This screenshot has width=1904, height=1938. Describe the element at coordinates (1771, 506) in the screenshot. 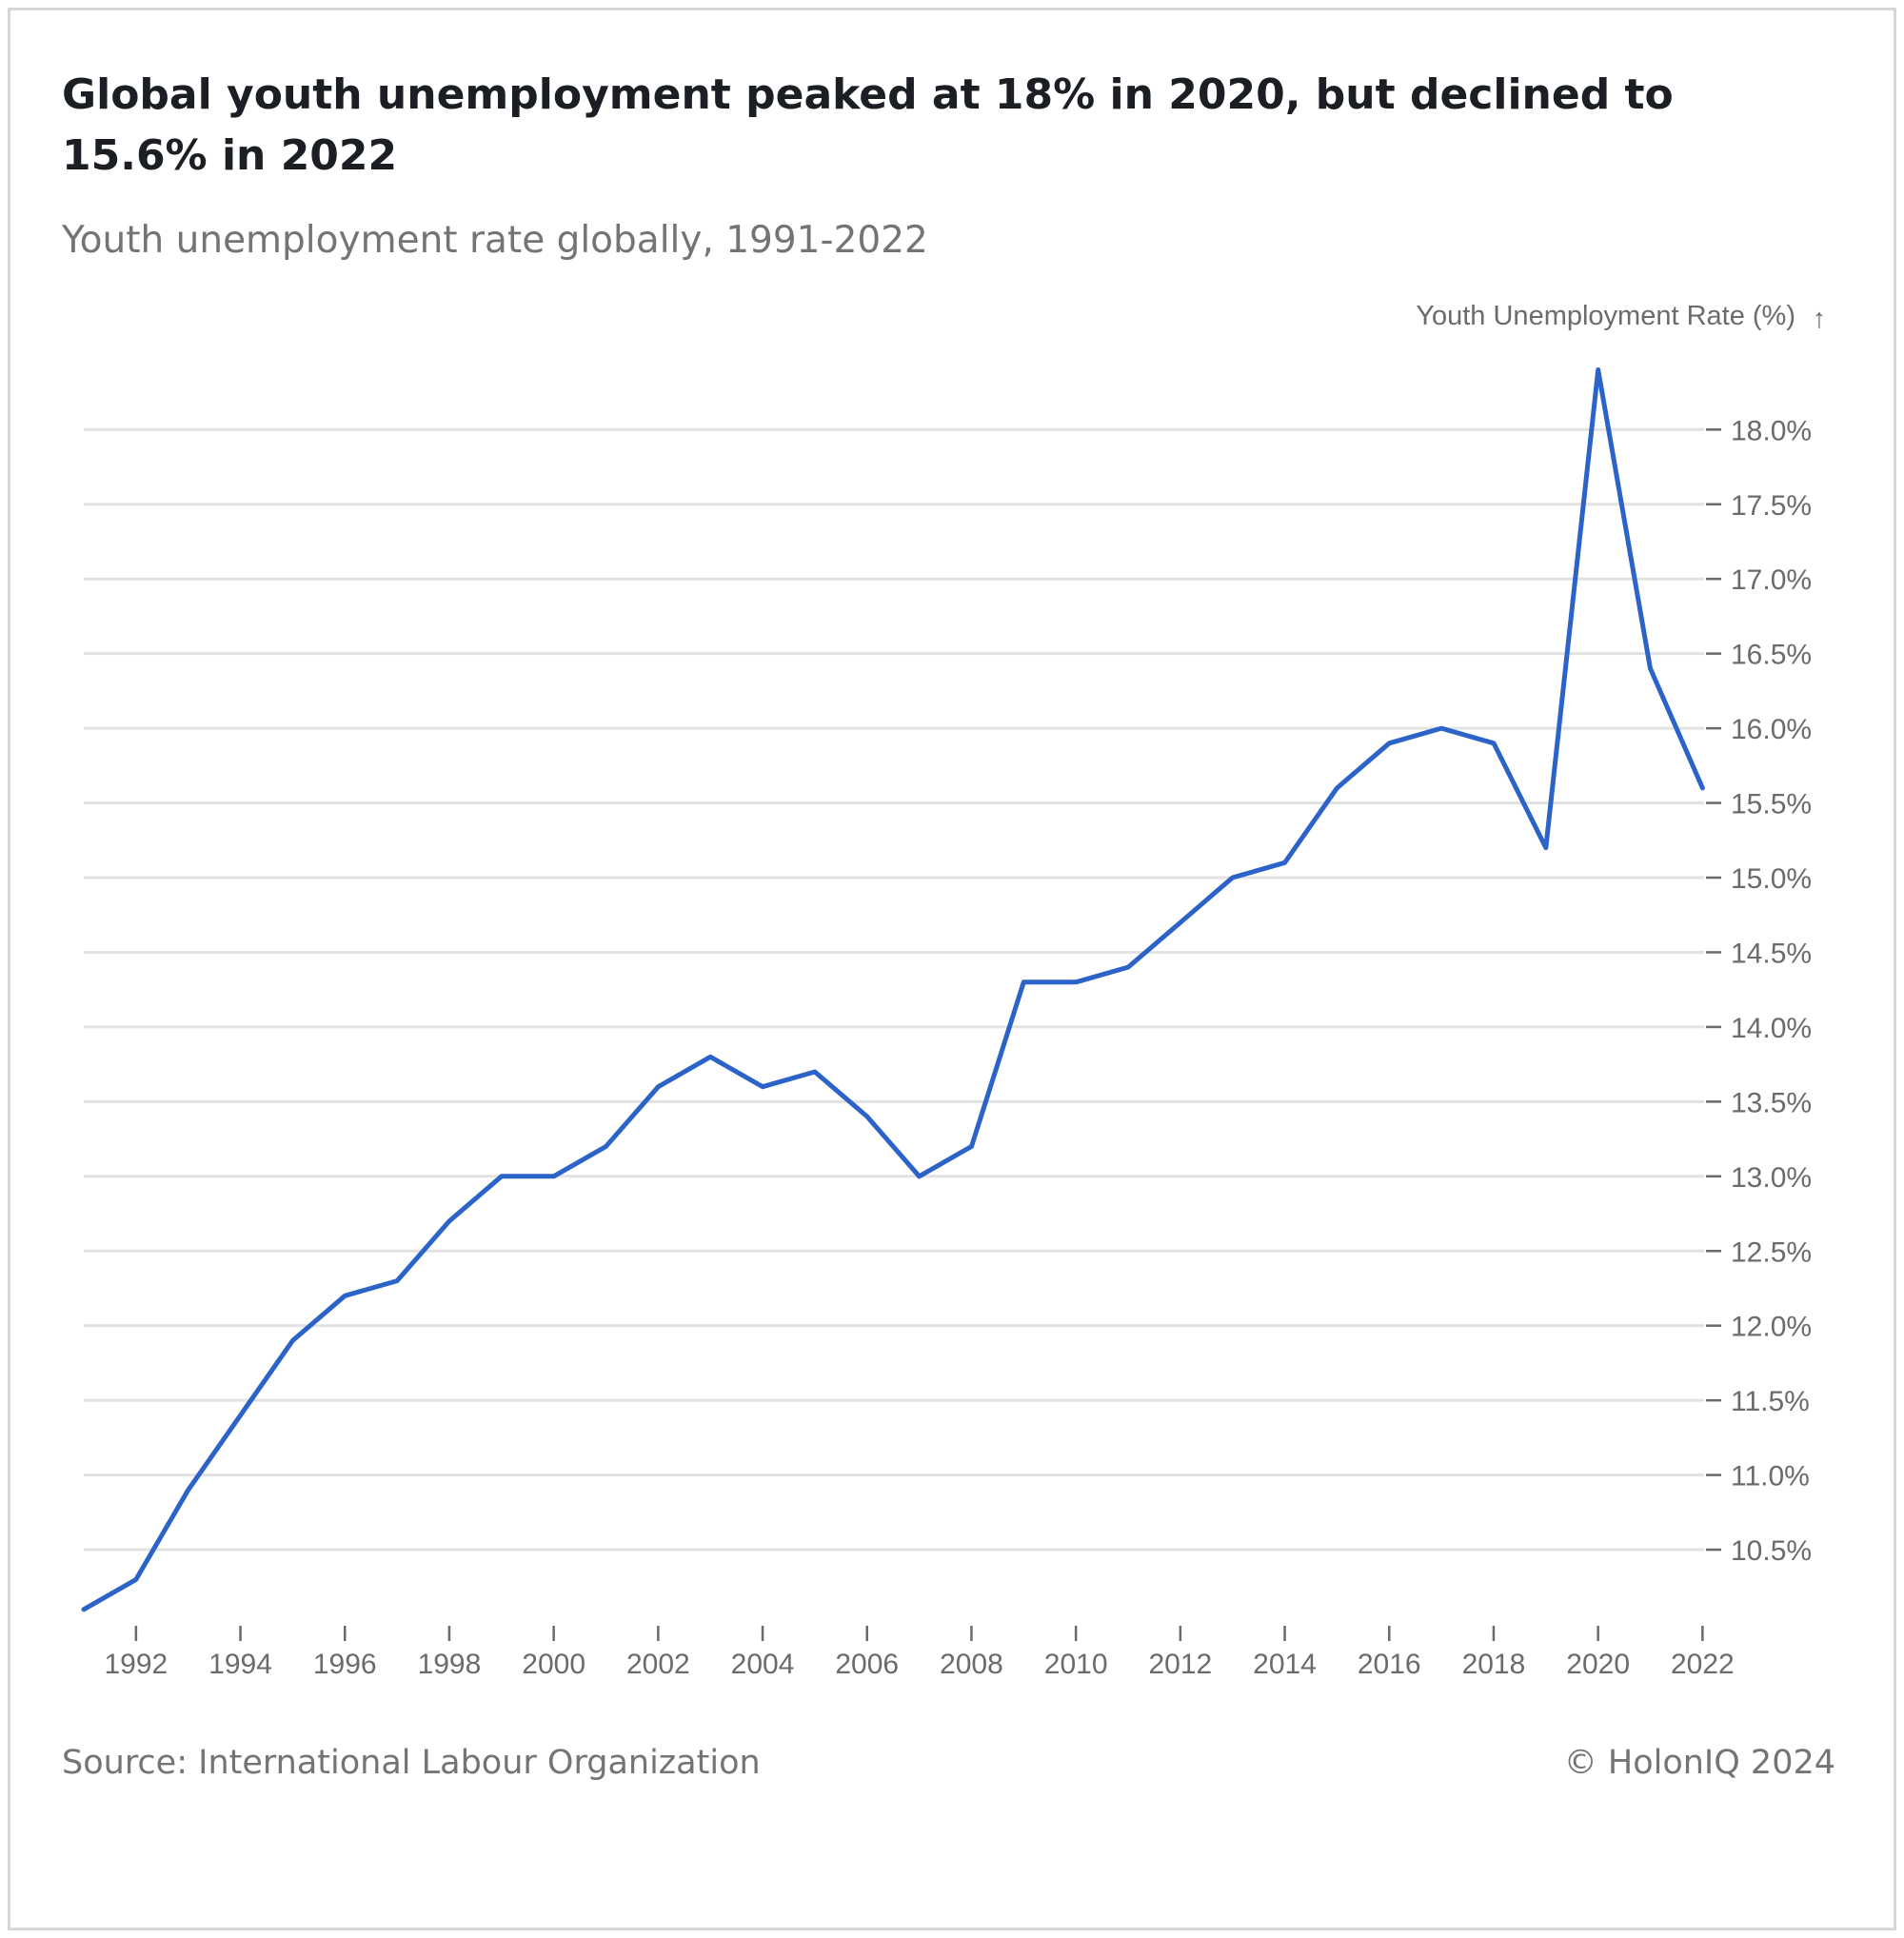

I see `y-tick-label: 17.5%` at that location.